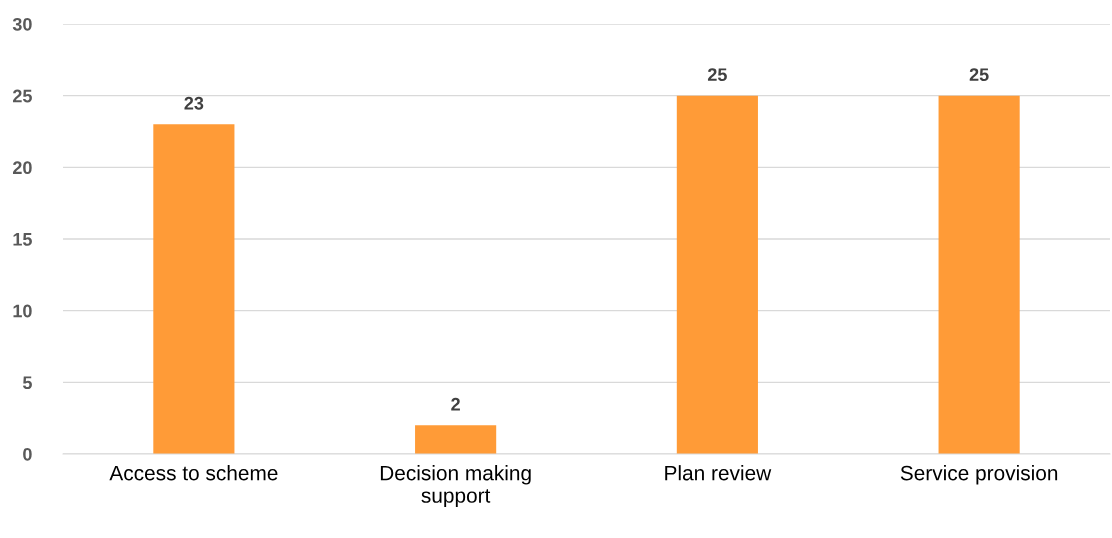 The image size is (1112, 538). I want to click on data-label: 23, so click(194, 103).